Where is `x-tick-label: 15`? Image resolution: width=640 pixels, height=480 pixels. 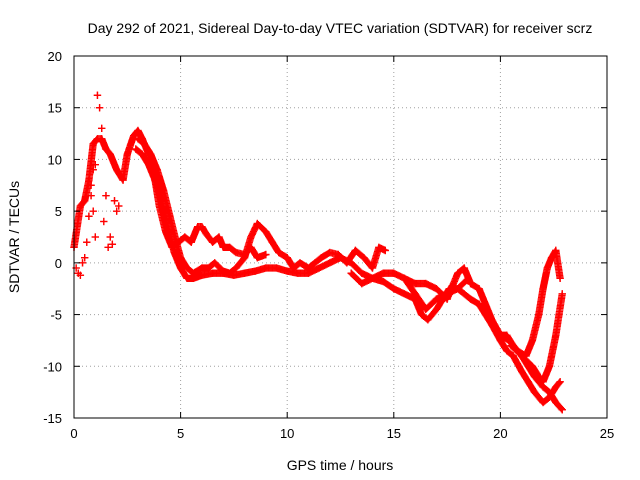 x-tick-label: 15 is located at coordinates (394, 433).